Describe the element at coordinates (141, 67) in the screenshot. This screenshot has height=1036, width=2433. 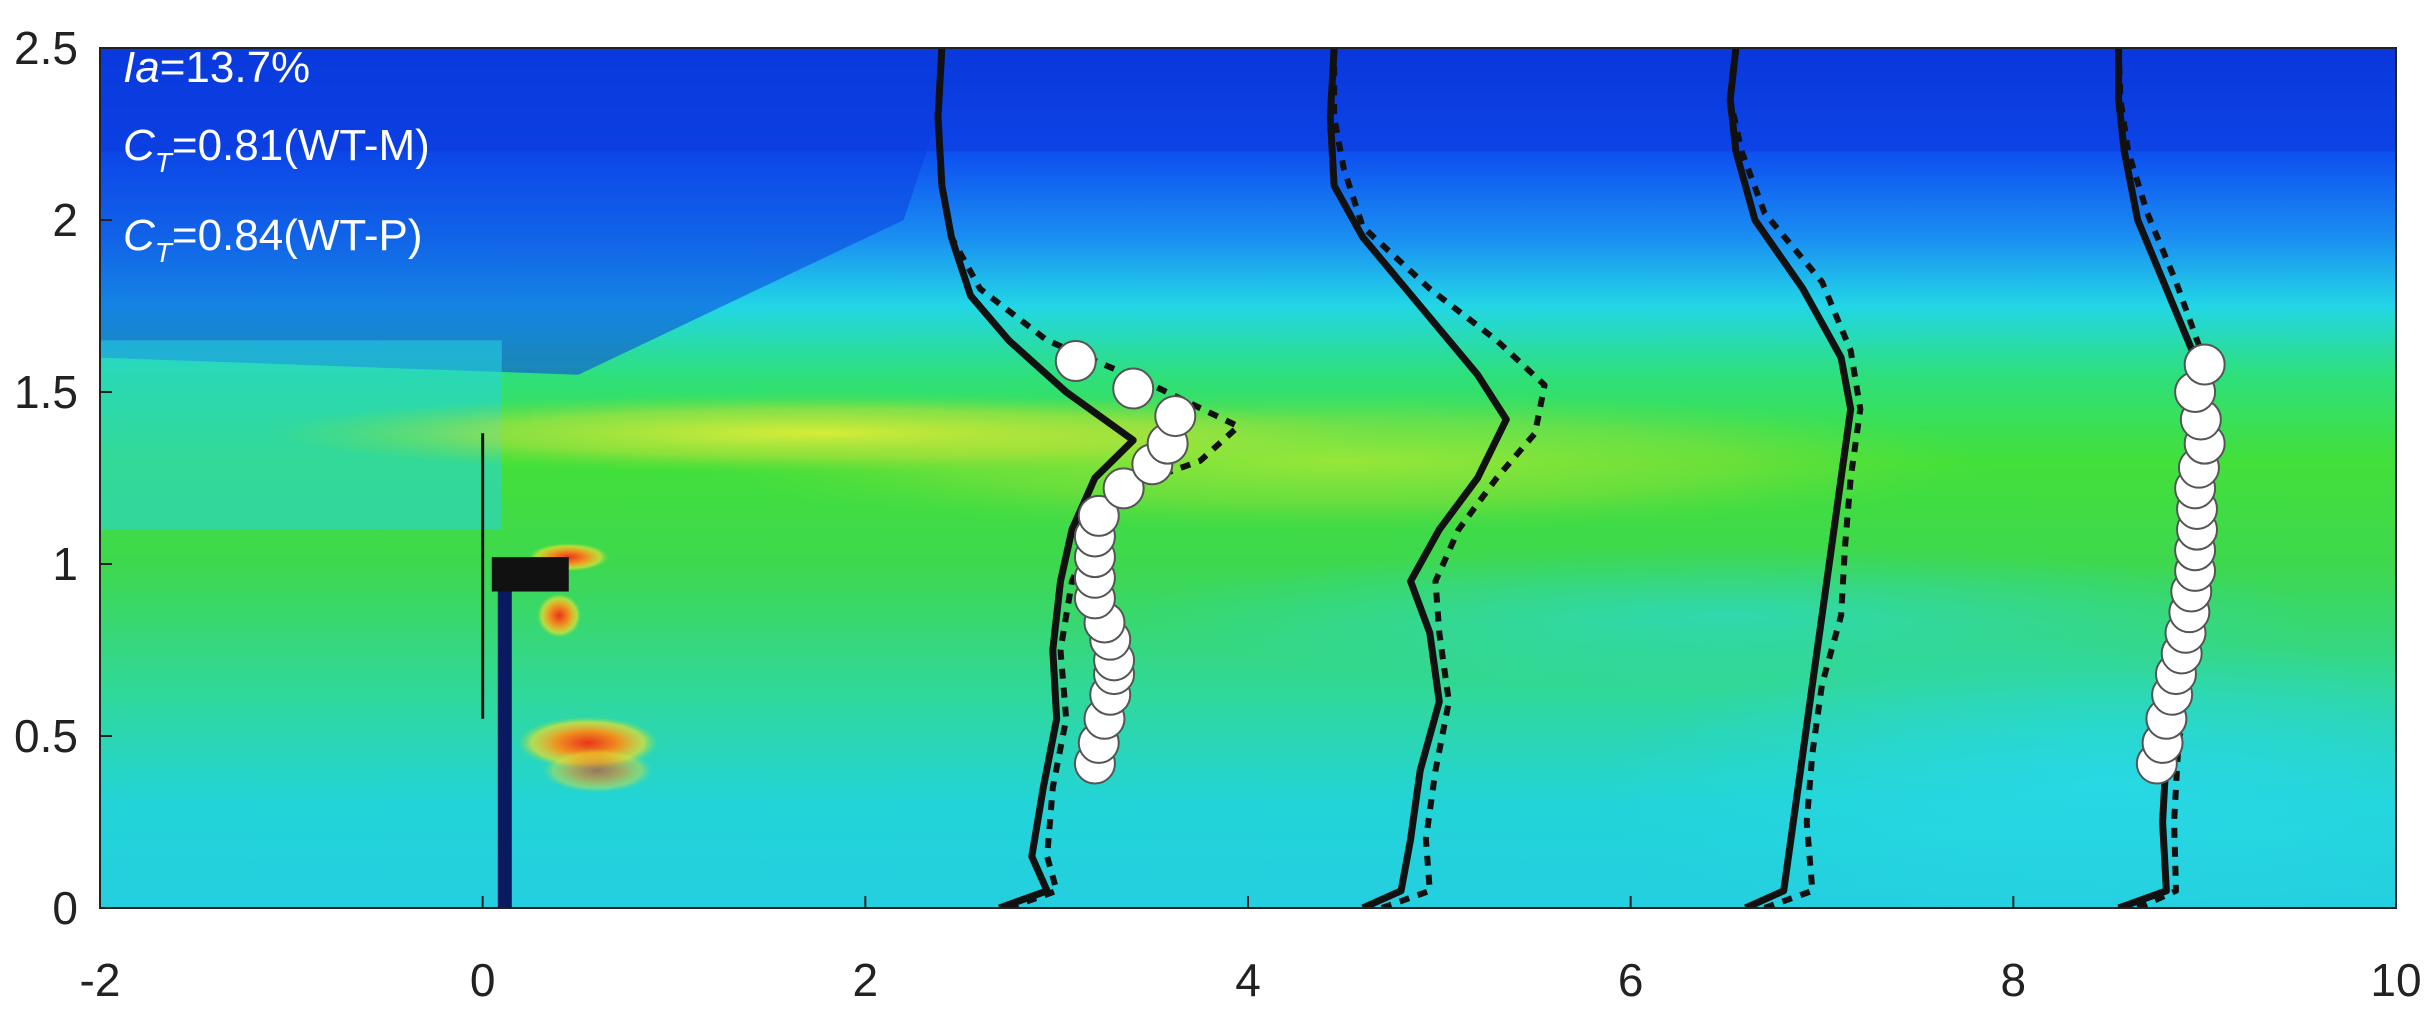
I see `ia-symbol: Ia` at that location.